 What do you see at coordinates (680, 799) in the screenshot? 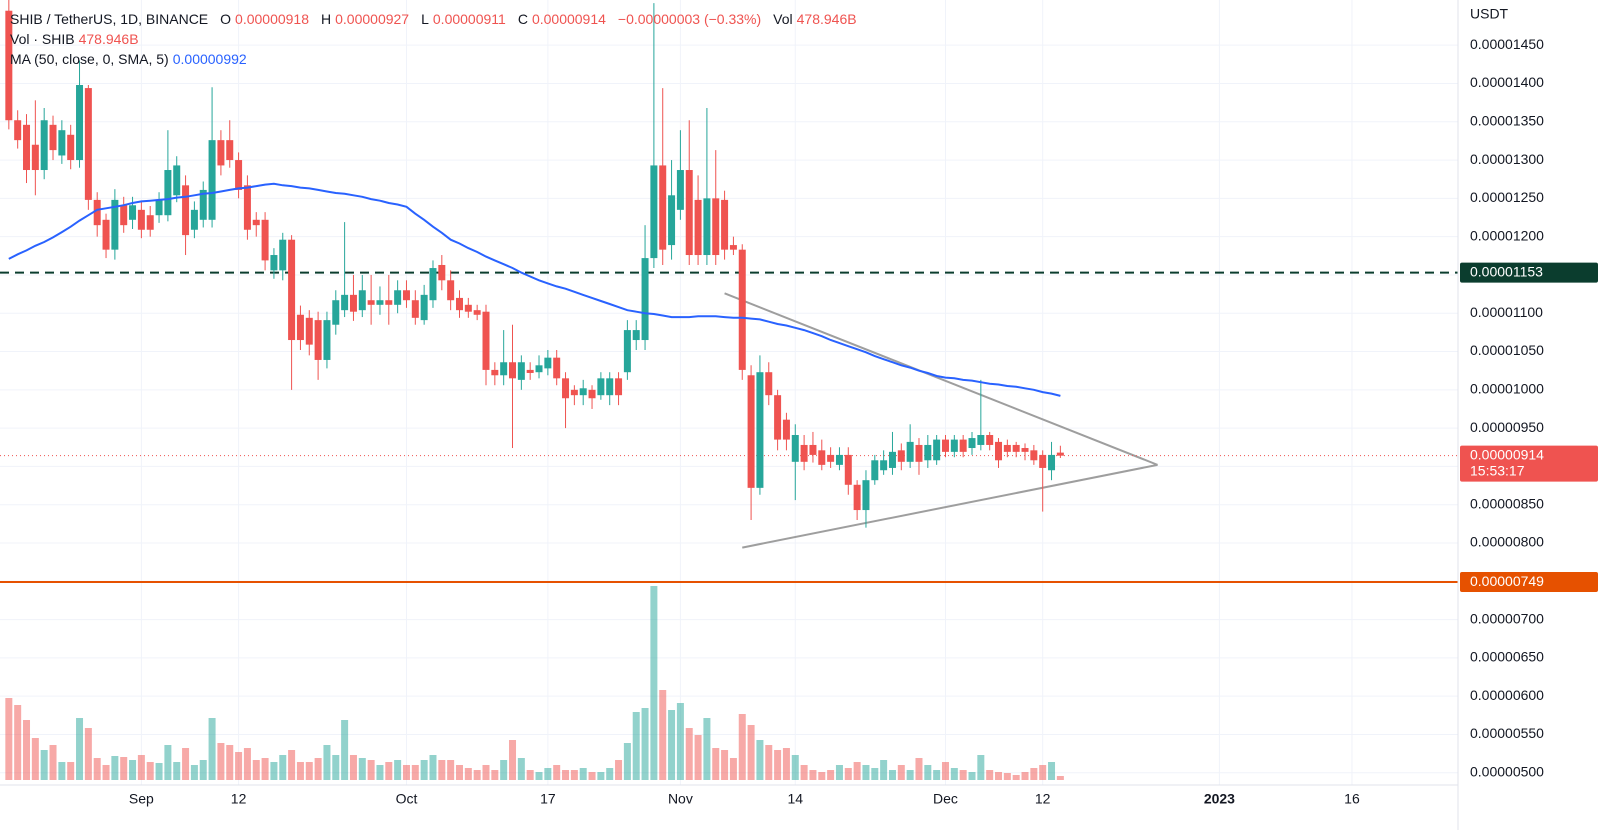
I see `x-tick-label: Nov` at bounding box center [680, 799].